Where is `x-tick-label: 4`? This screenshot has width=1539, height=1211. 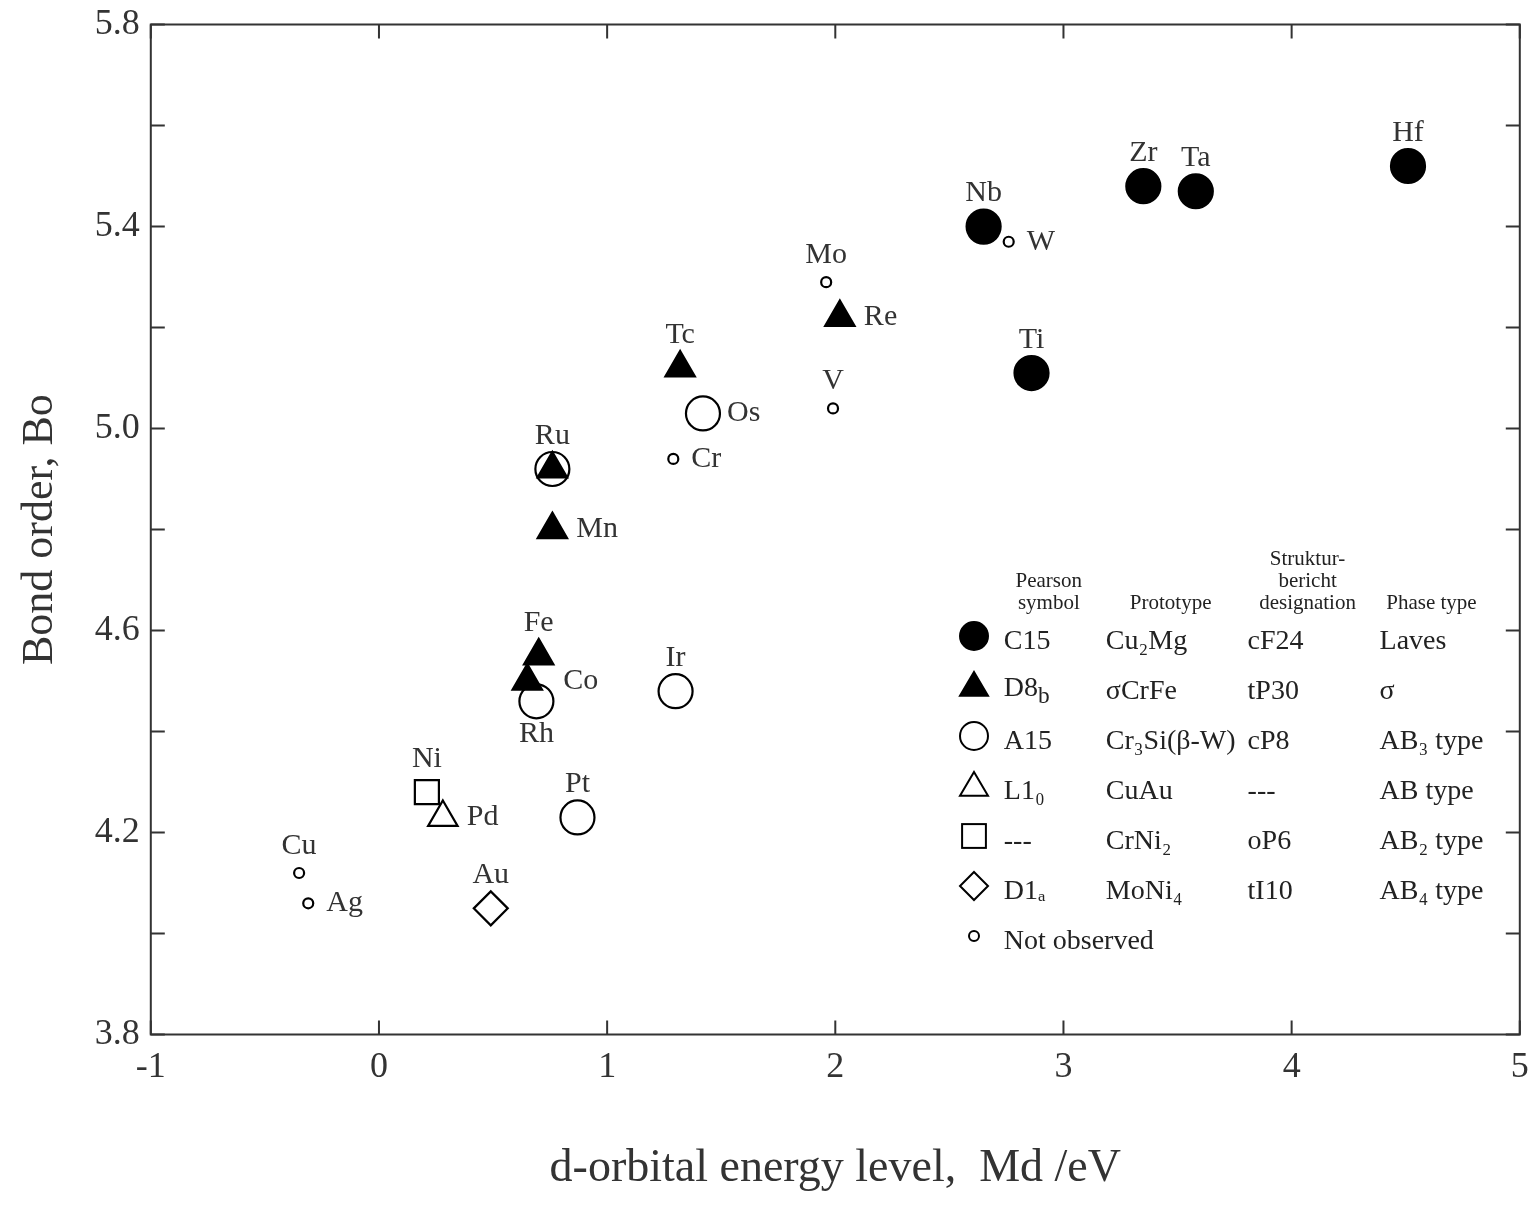 x-tick-label: 4 is located at coordinates (1291, 1064).